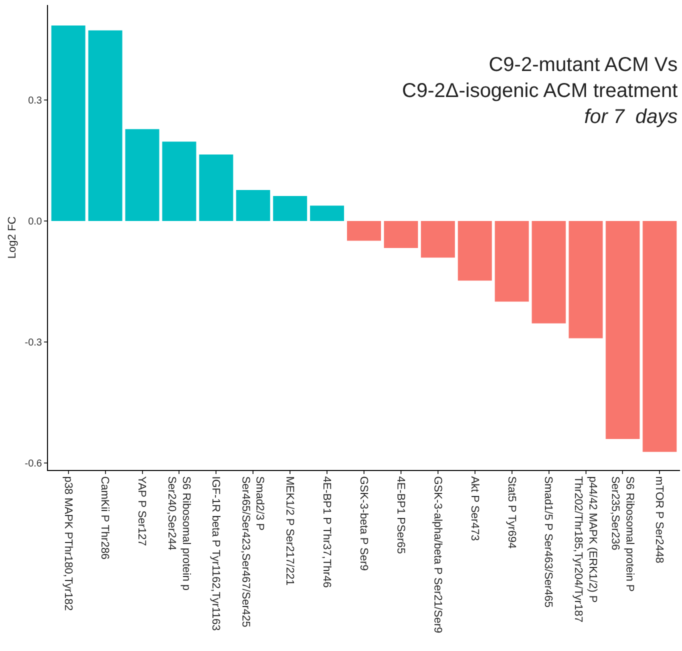  Describe the element at coordinates (437, 555) in the screenshot. I see `x-tick-label: GSK-3-alpha/beta P Ser21/Ser9` at that location.